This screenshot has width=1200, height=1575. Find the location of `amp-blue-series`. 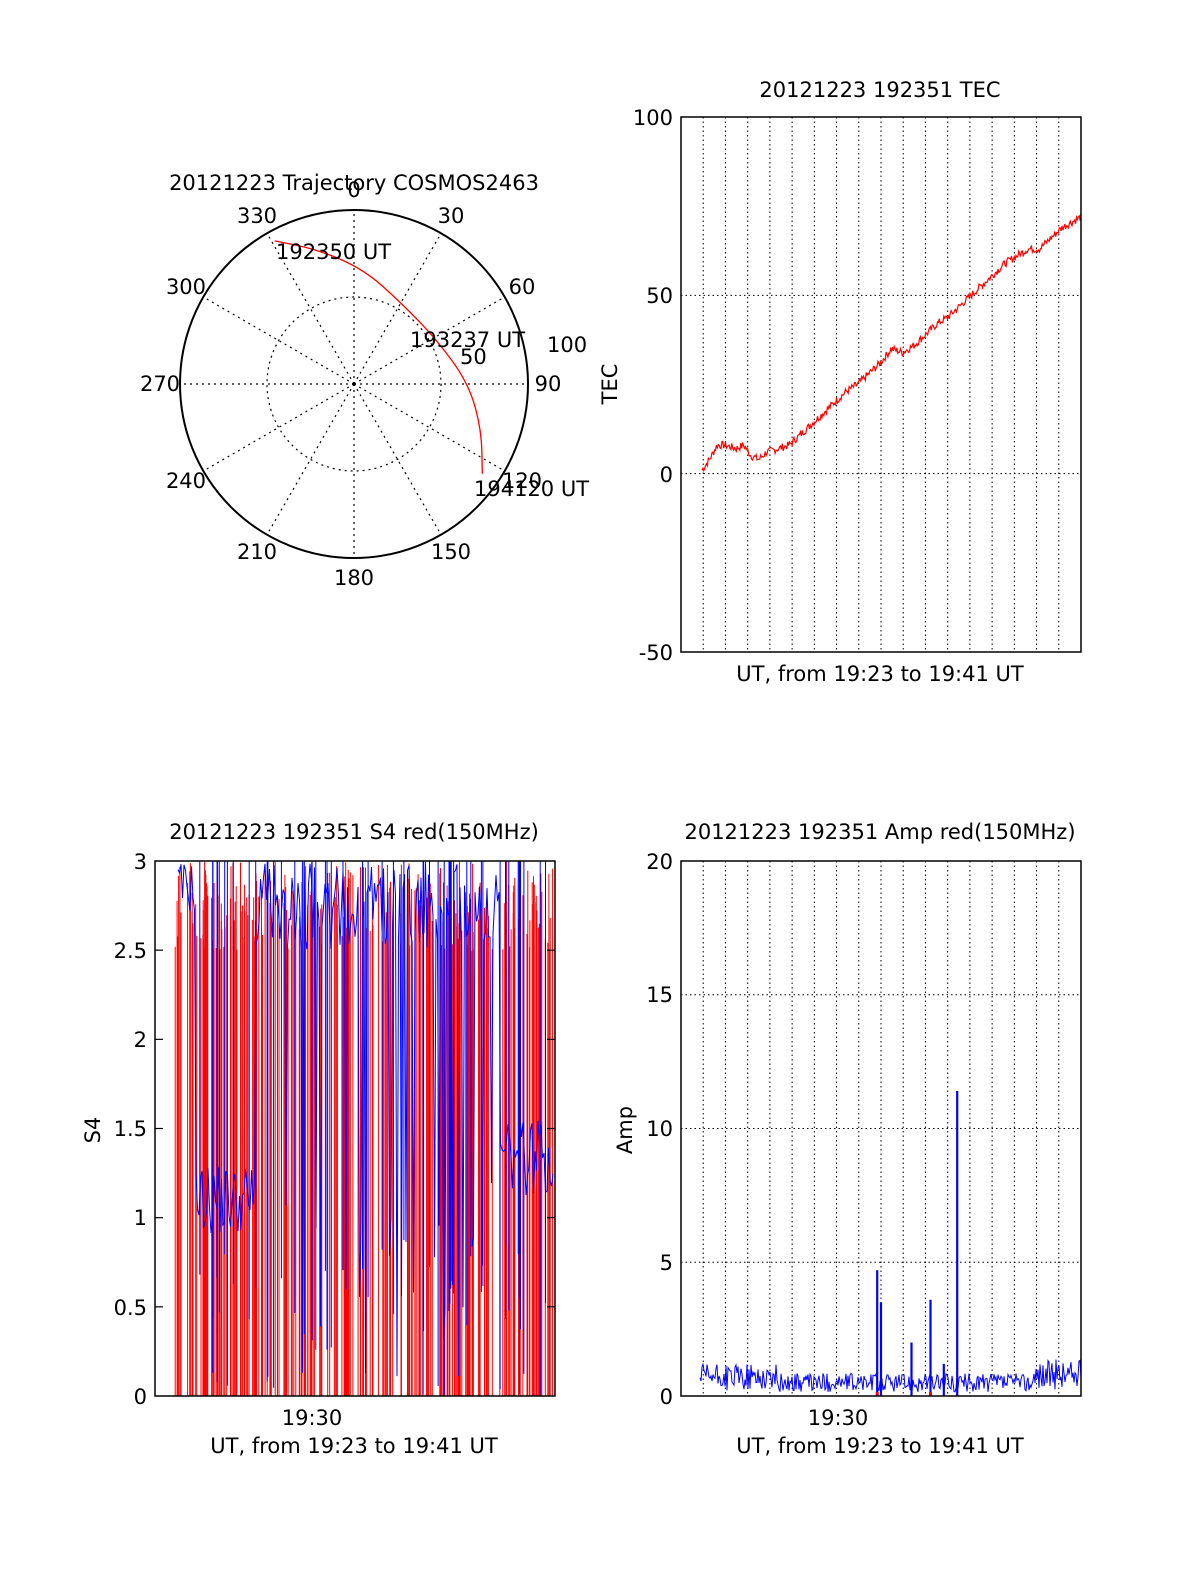

amp-blue-series is located at coordinates (890, 1243).